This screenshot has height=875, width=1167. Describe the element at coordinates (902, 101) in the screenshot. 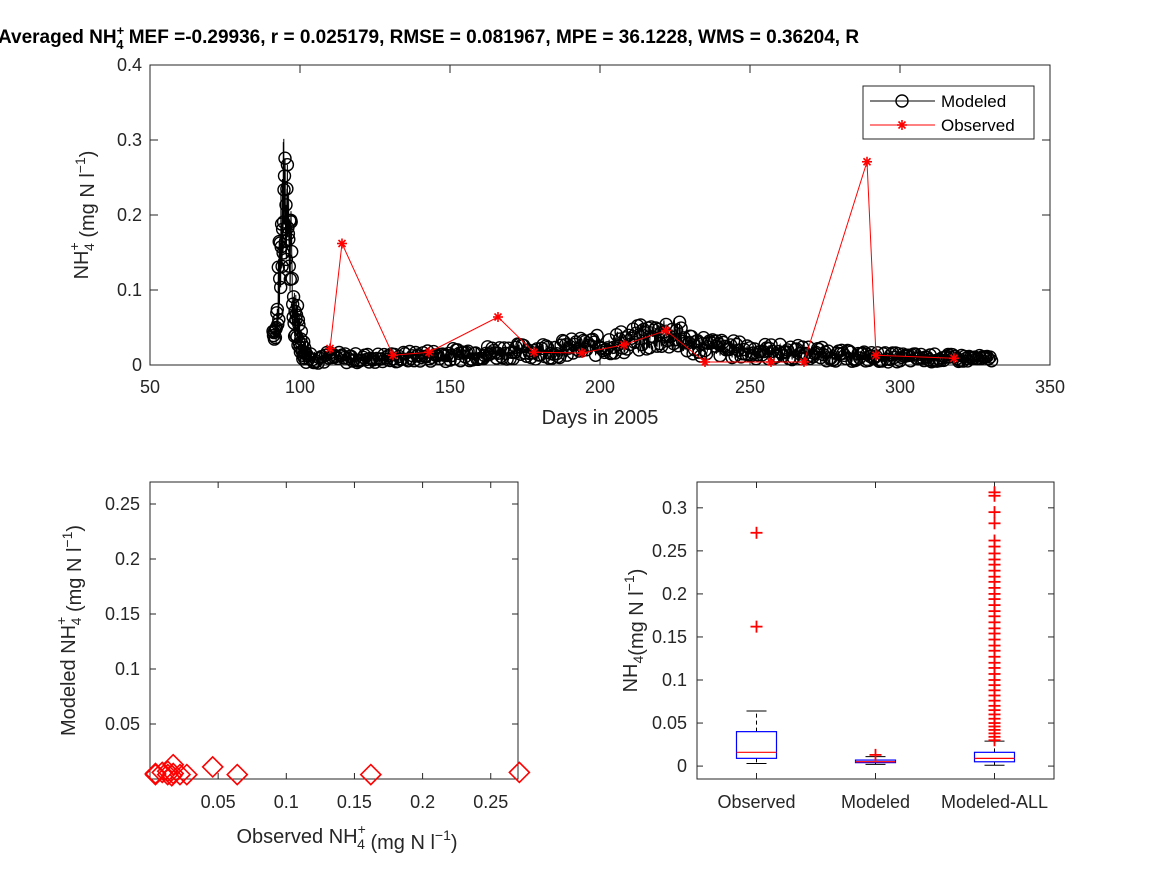

I see `legend-modeled-marker` at that location.